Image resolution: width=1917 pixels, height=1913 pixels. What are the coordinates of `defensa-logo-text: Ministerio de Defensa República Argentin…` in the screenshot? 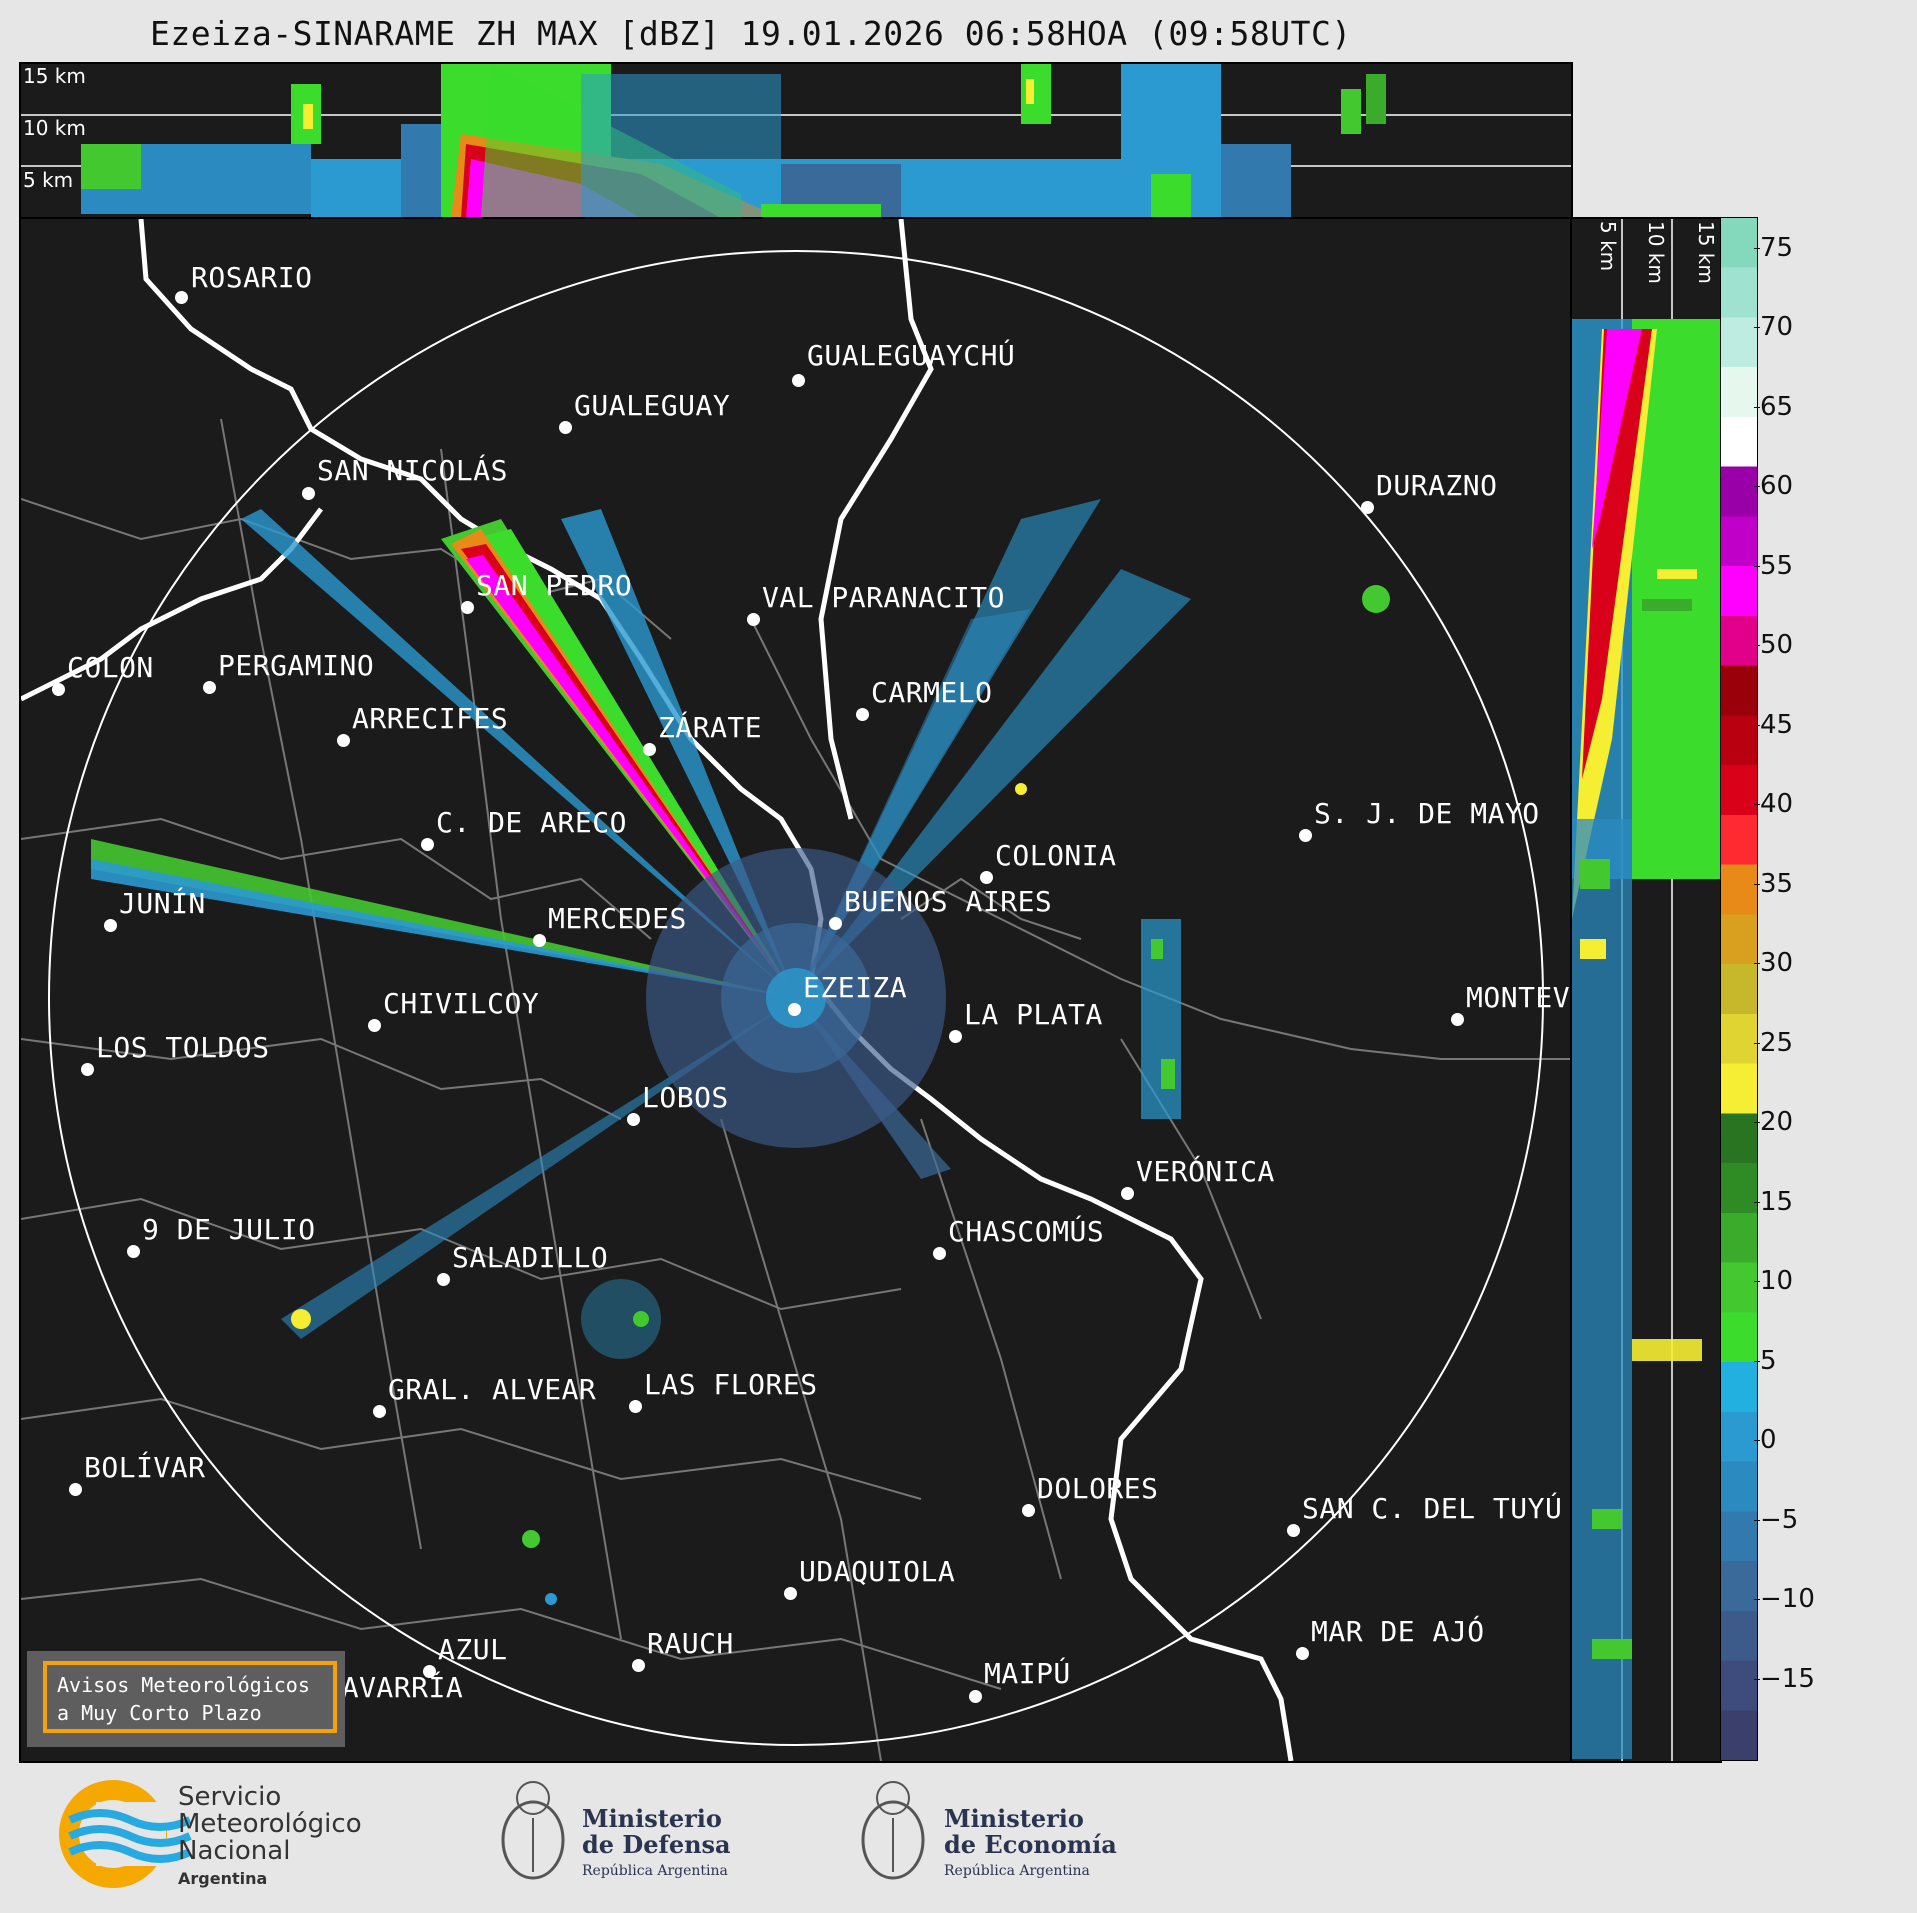 It's located at (656, 1845).